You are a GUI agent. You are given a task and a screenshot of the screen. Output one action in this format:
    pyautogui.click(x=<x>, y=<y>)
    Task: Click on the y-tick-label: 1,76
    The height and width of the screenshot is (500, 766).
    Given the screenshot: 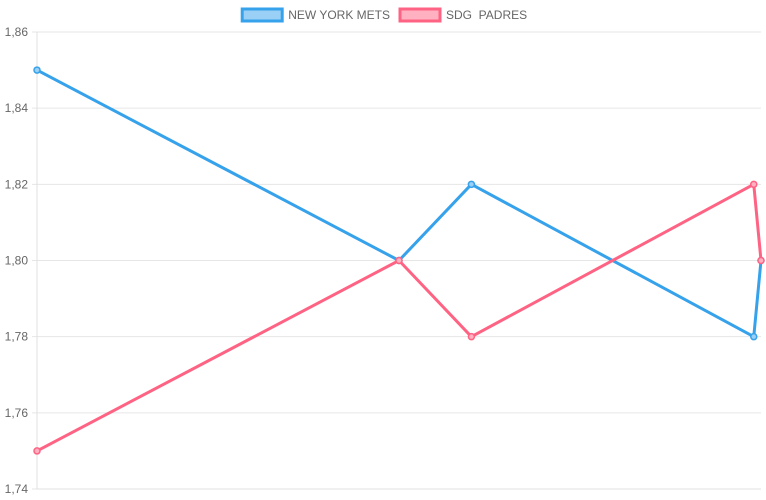 What is the action you would take?
    pyautogui.click(x=17, y=413)
    